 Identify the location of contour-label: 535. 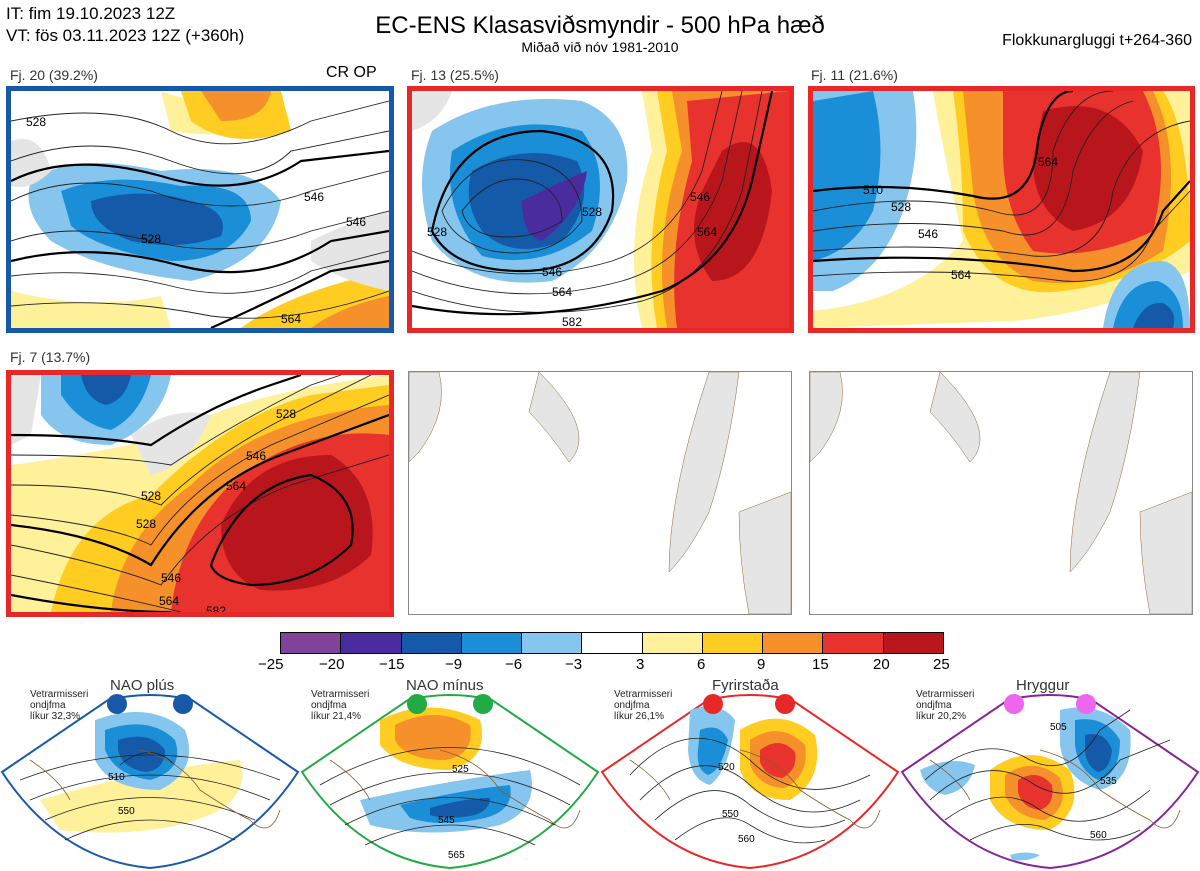
(1108, 781).